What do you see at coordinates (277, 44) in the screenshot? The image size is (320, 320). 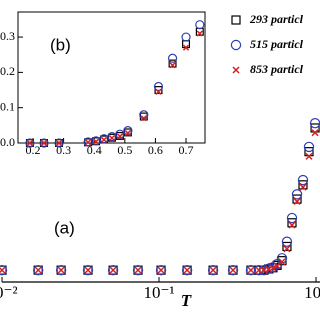 I see `legend-label: 515 particl` at bounding box center [277, 44].